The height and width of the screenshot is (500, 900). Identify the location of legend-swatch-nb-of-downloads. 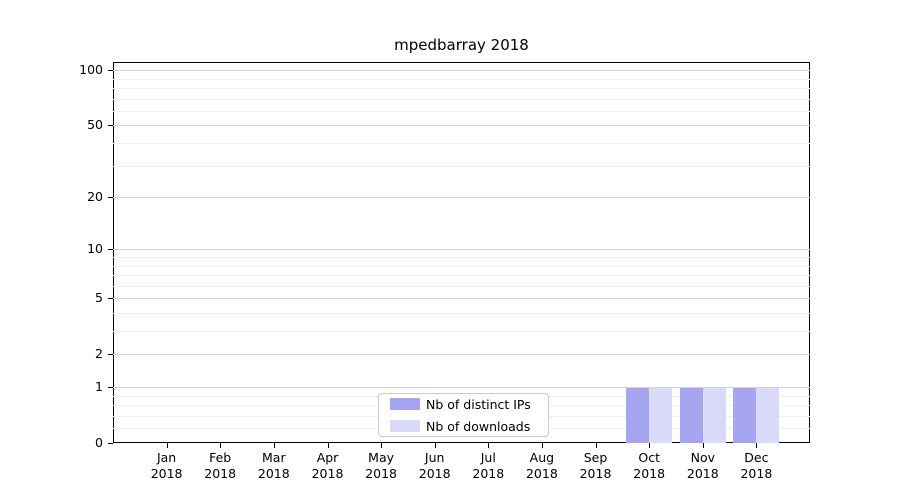
(405, 426).